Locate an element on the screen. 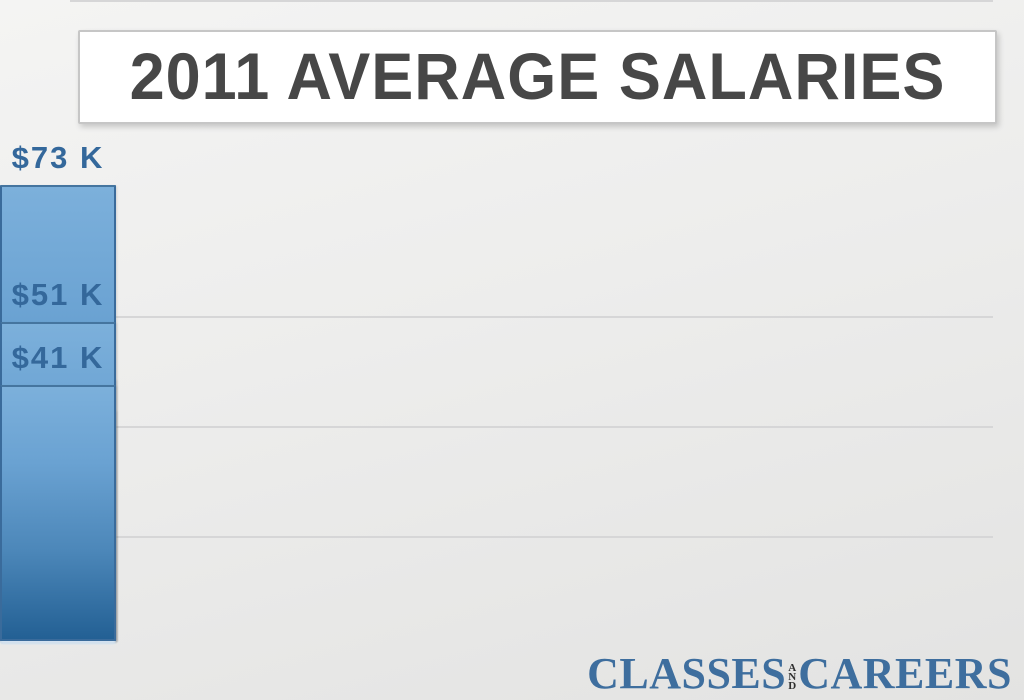 This screenshot has width=1024, height=700. logo-word-classes: CLASSES is located at coordinates (687, 673).